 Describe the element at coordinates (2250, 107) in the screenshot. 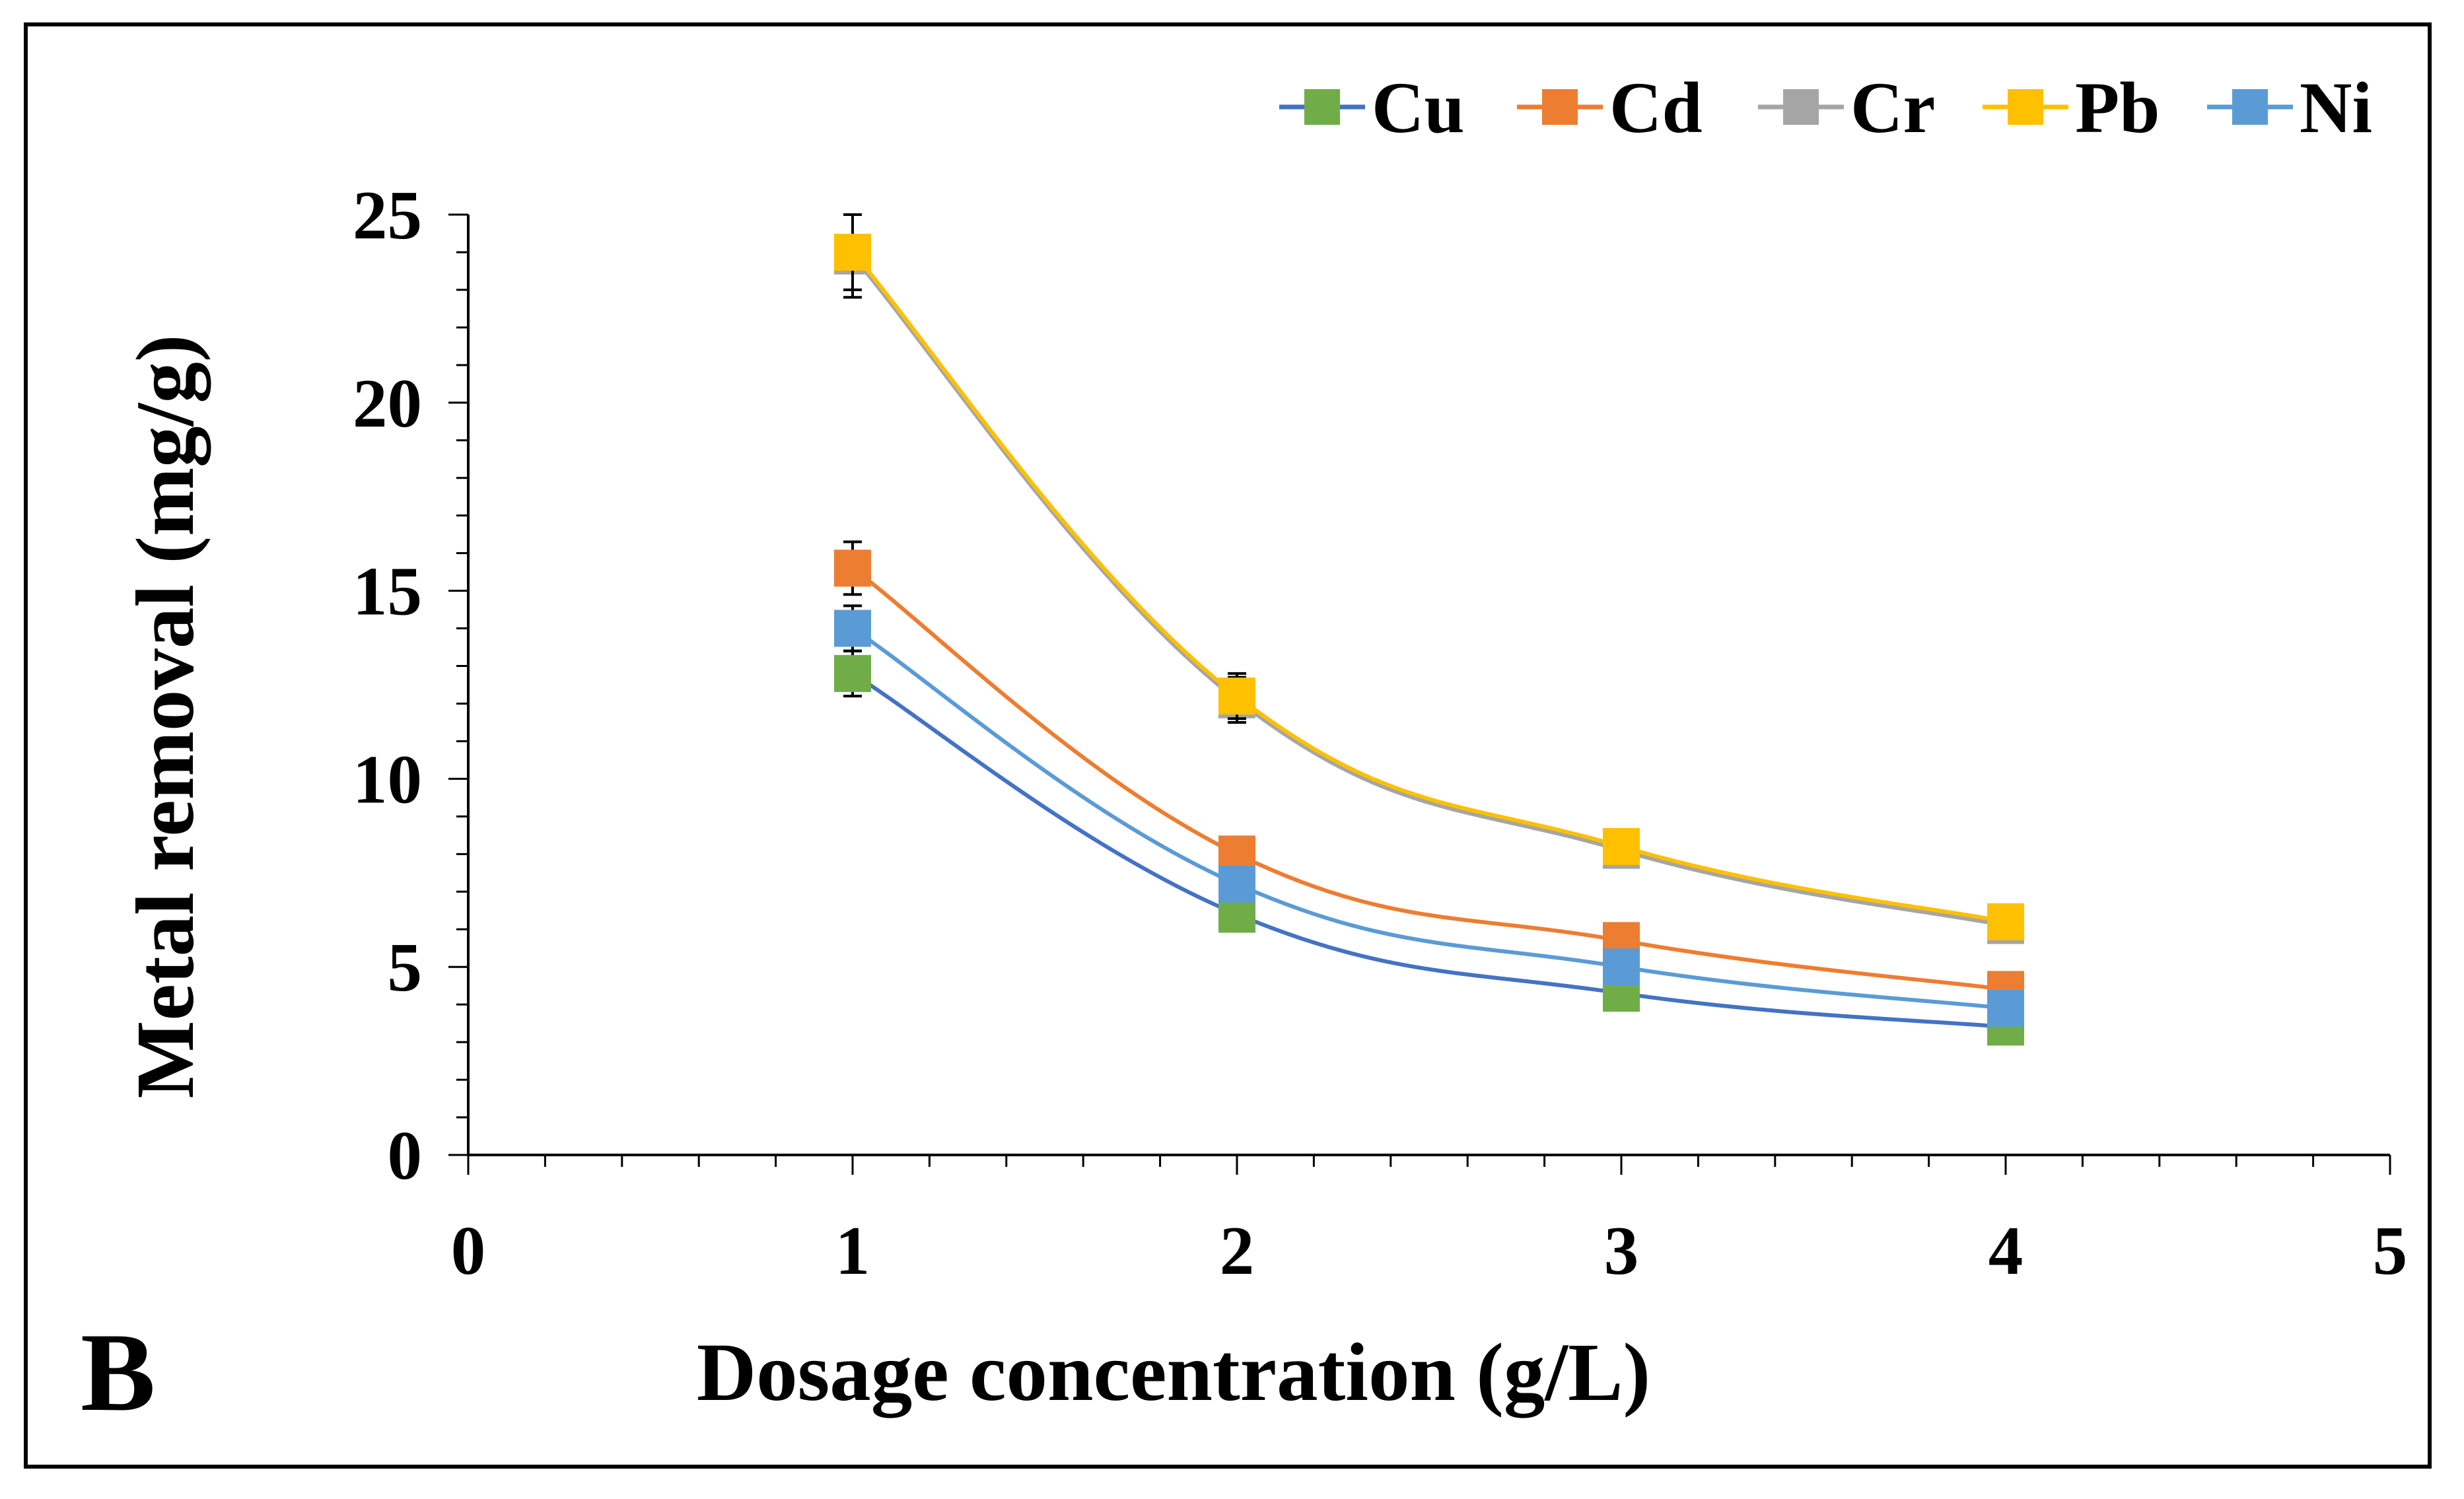

I see `legend-marker-ni` at that location.